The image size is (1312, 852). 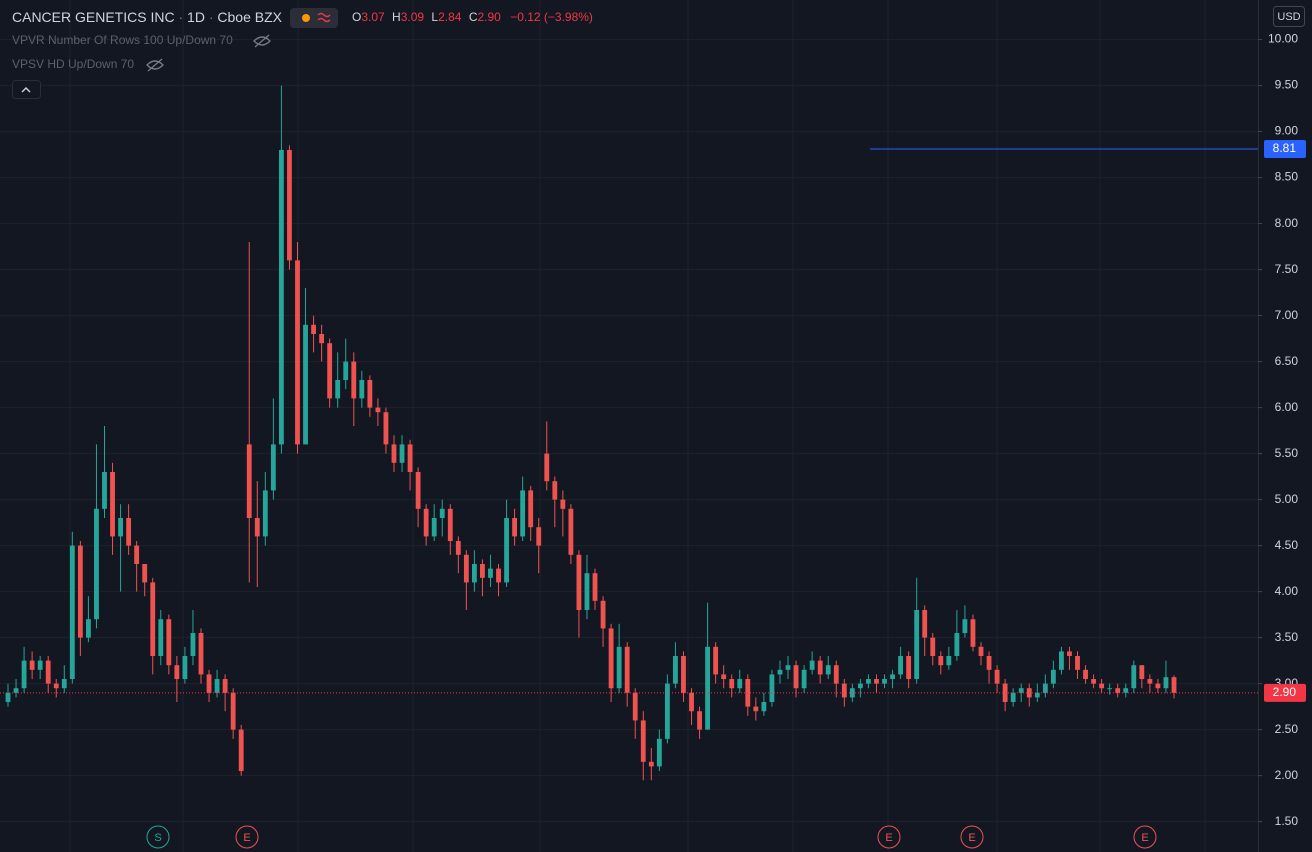 I want to click on slash, so click(x=155, y=65).